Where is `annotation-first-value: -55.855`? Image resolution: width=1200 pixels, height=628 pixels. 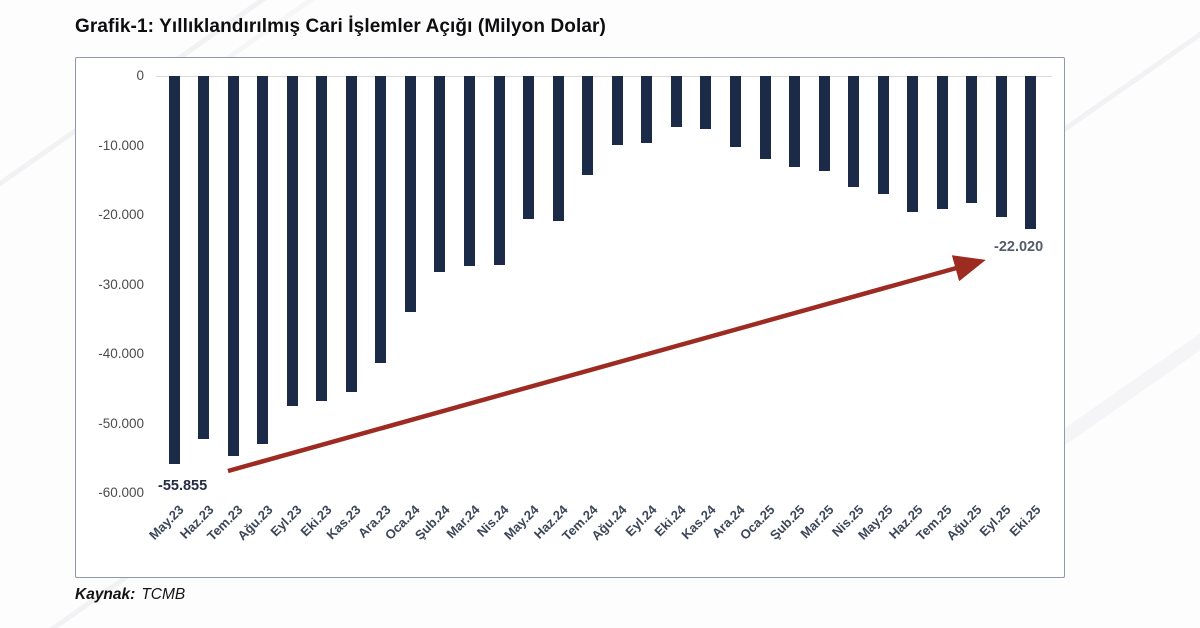 annotation-first-value: -55.855 is located at coordinates (183, 486).